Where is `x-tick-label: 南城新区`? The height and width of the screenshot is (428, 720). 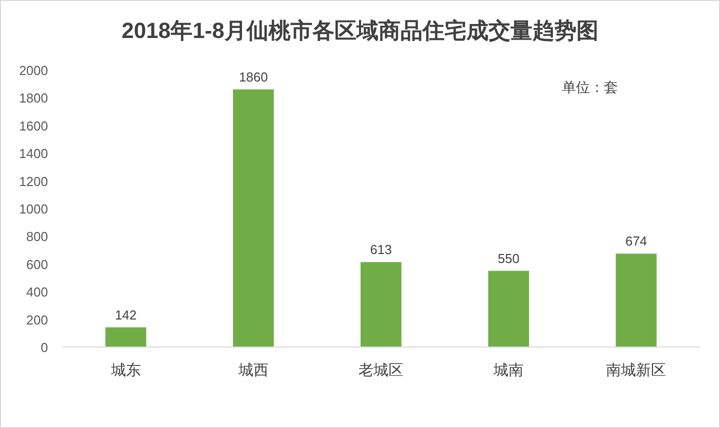 x-tick-label: 南城新区 is located at coordinates (636, 370).